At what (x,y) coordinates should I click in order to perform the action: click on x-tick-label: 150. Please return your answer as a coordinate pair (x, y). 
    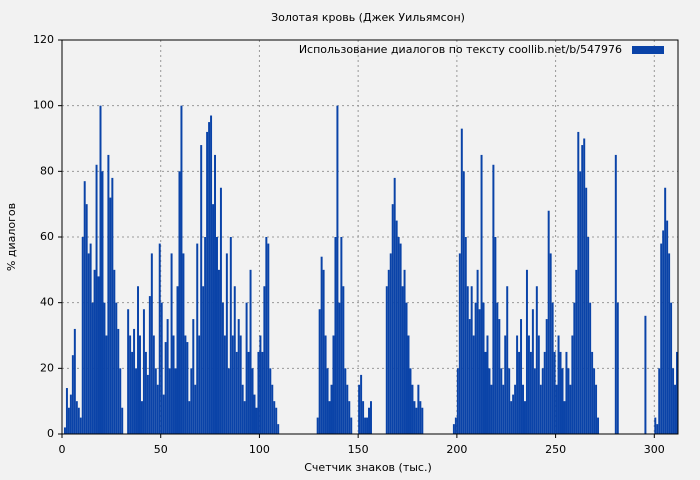
    Looking at the image, I should click on (358, 449).